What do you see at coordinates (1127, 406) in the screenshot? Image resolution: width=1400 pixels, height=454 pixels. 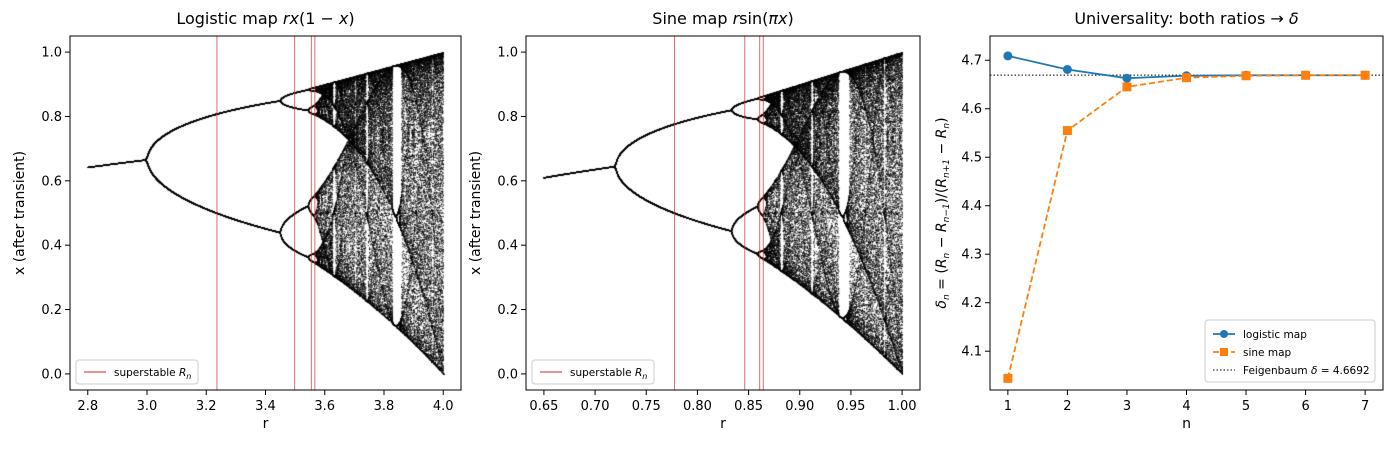 I see `x-tick-label: 3` at bounding box center [1127, 406].